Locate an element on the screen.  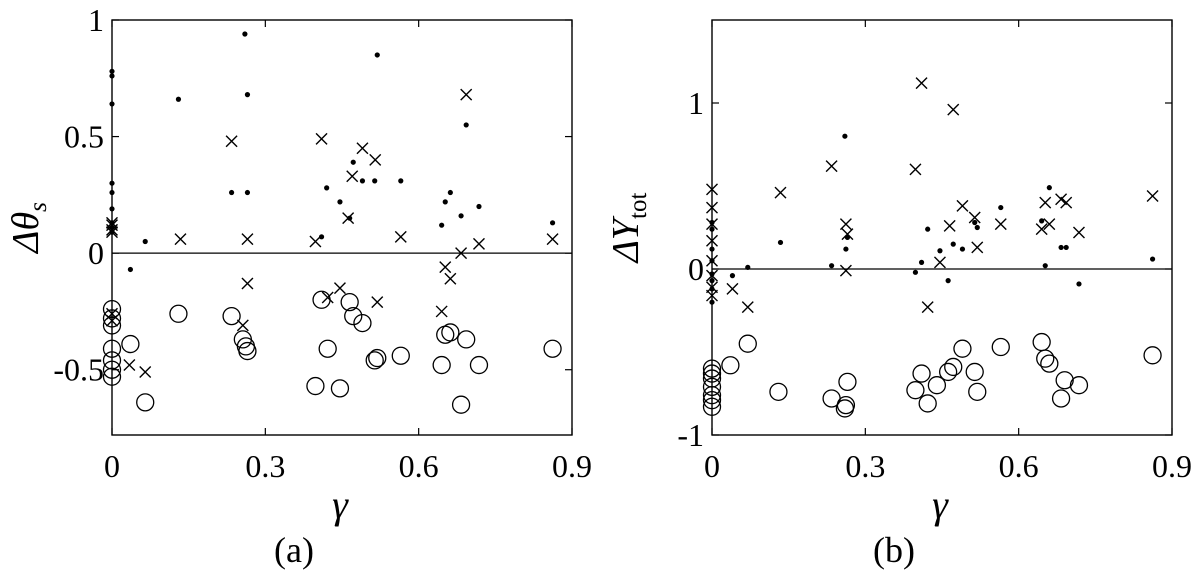
y-tick-label: -1 is located at coordinates (690, 435).